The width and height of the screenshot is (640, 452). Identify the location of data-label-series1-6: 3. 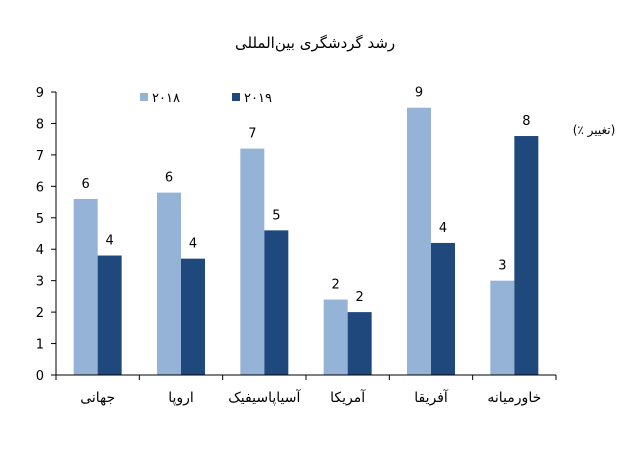
(502, 266).